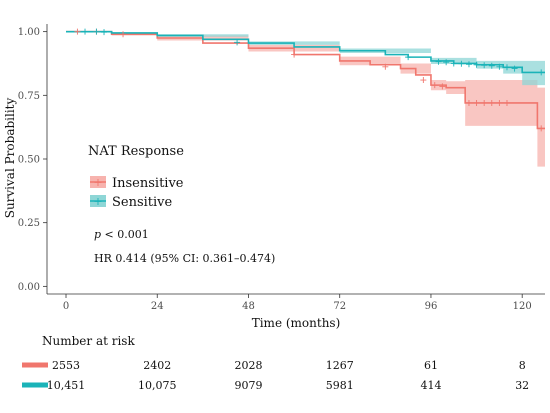 The image size is (550, 413). I want to click on risk-cell-sensitive: 10,075, so click(157, 385).